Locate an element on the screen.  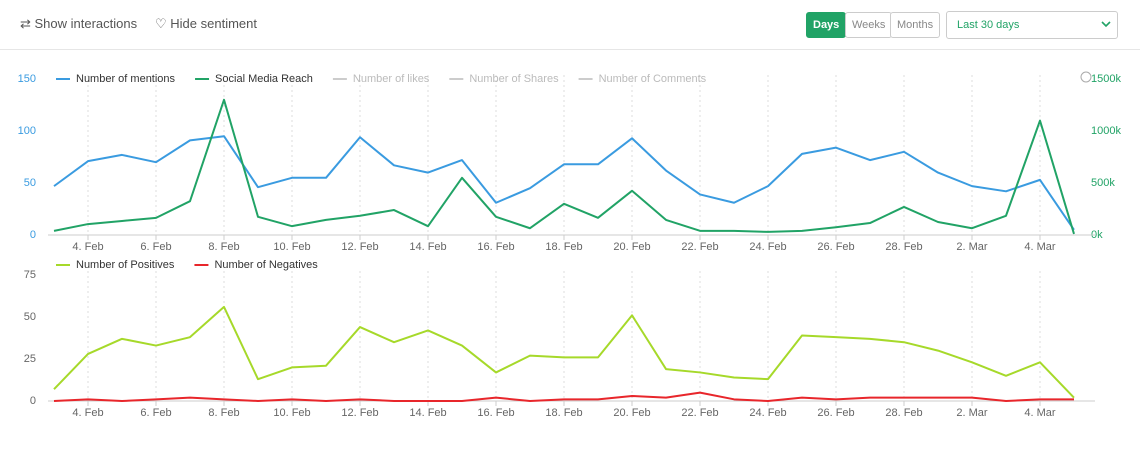
y-tick-label: 100 is located at coordinates (27, 131).